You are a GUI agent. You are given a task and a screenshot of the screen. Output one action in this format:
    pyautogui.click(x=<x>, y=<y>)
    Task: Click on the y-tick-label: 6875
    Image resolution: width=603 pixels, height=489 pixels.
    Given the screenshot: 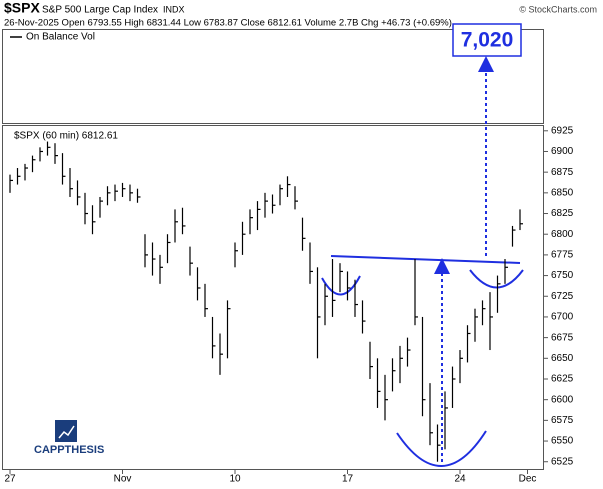 What is the action you would take?
    pyautogui.click(x=562, y=172)
    